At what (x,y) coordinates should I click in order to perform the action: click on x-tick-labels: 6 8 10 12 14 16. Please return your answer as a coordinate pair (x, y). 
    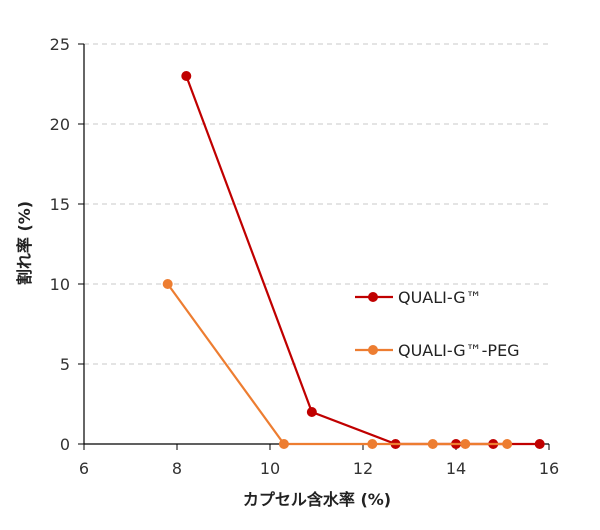
    Looking at the image, I should click on (319, 468).